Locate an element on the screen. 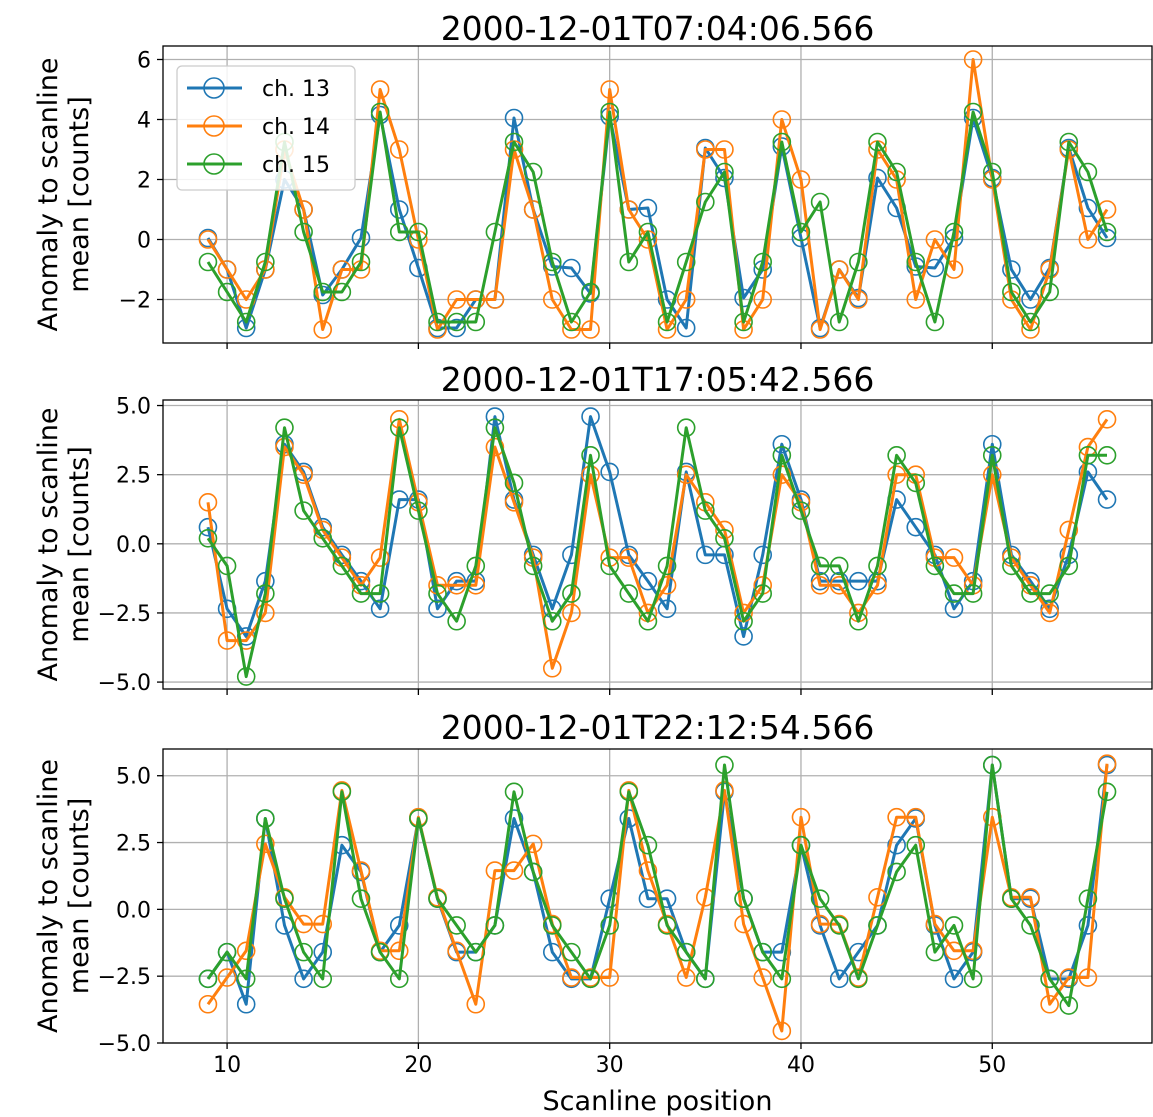  y-tick-label: −2.5 is located at coordinates (124, 977).